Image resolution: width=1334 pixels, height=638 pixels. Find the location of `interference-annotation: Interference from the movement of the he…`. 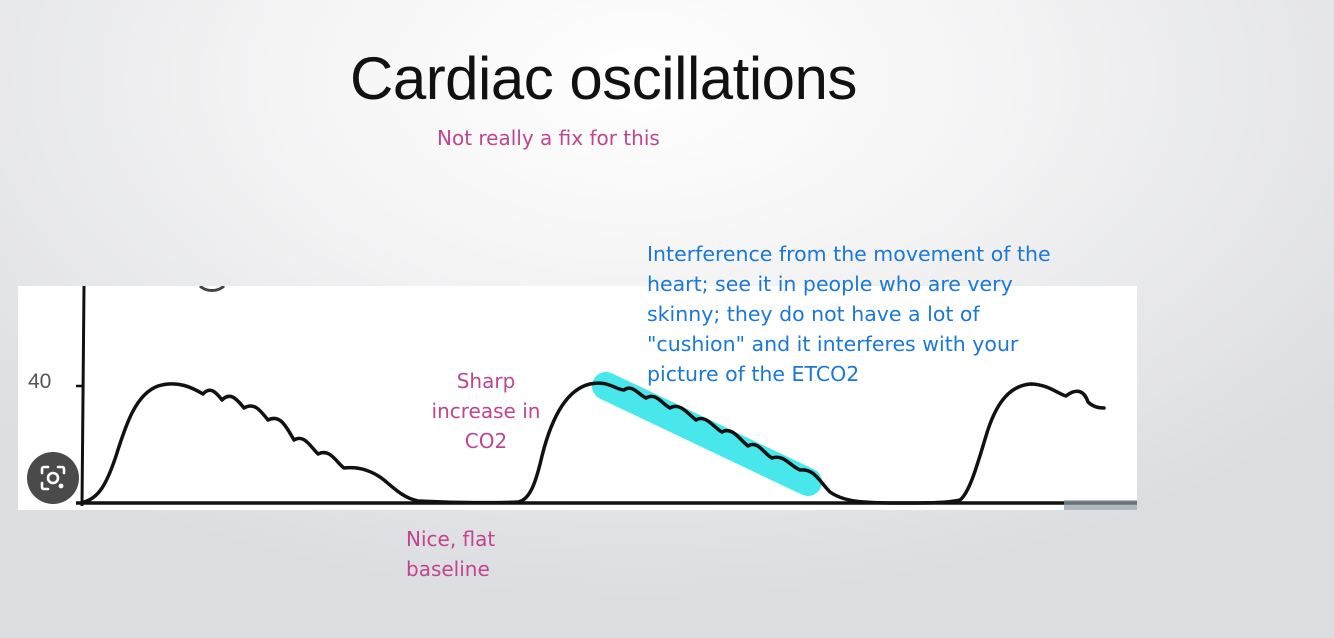

interference-annotation: Interference from the movement of the he… is located at coordinates (849, 314).